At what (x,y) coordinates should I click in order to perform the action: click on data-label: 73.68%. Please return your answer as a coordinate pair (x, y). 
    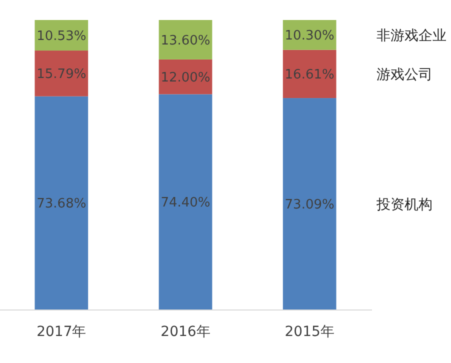
    Looking at the image, I should click on (61, 204).